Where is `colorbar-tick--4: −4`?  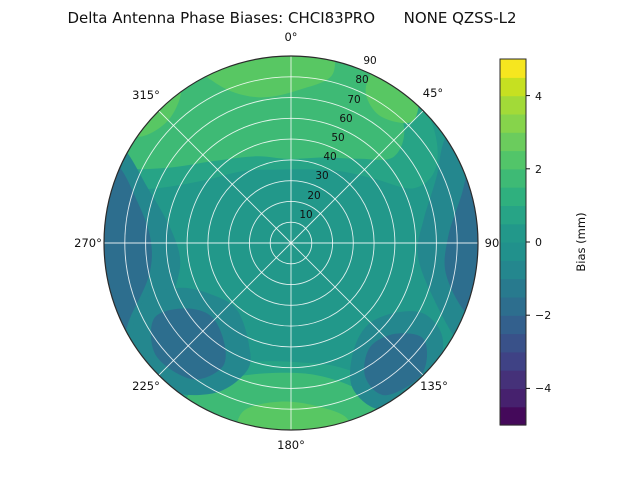 colorbar-tick--4: −4 is located at coordinates (543, 388).